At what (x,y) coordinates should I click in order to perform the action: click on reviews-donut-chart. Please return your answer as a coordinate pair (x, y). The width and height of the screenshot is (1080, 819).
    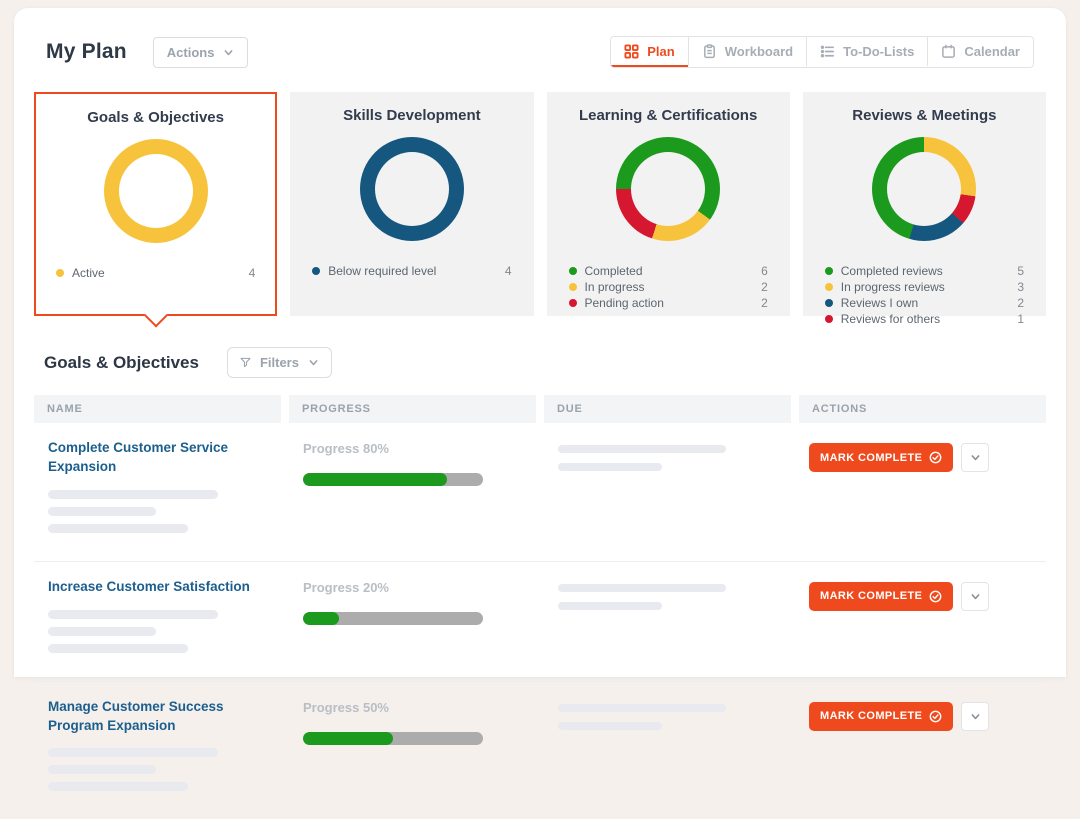
    Looking at the image, I should click on (924, 189).